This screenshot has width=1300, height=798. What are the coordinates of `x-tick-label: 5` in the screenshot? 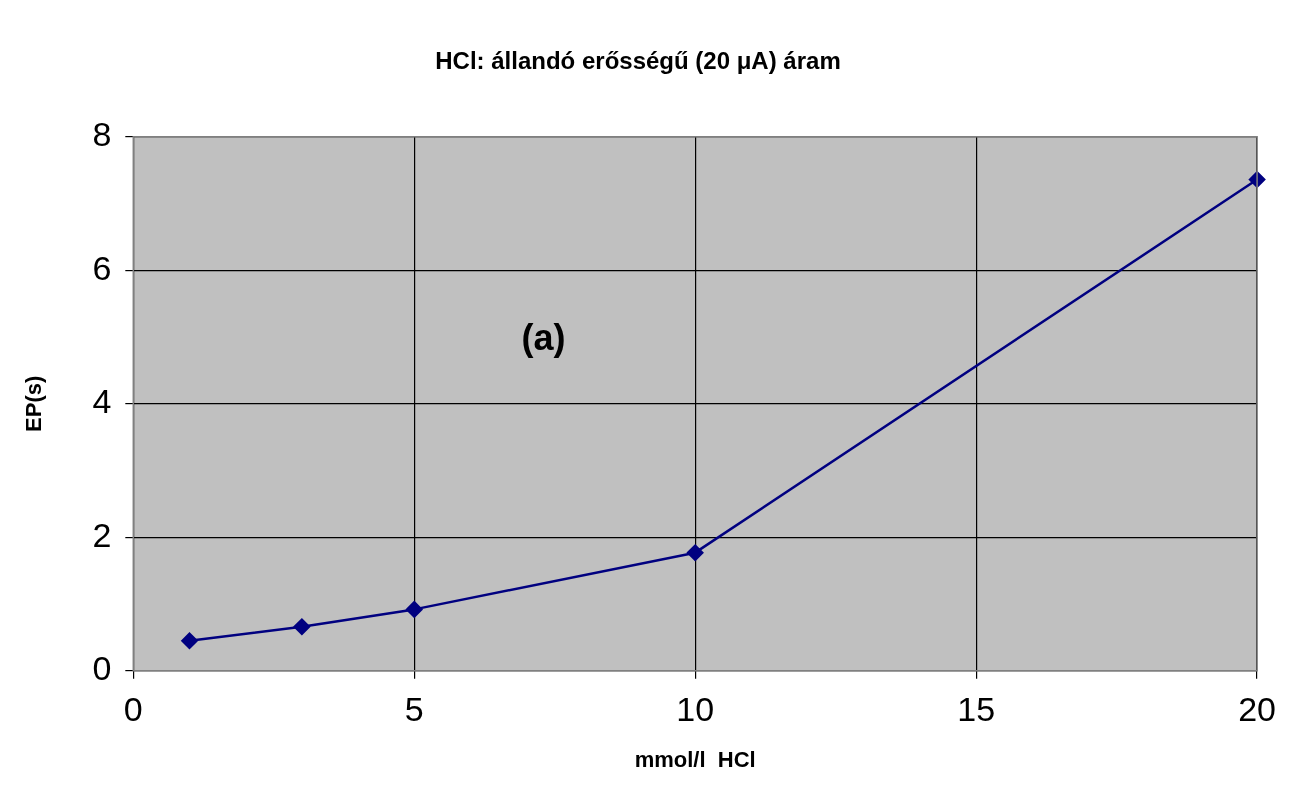 It's located at (414, 708).